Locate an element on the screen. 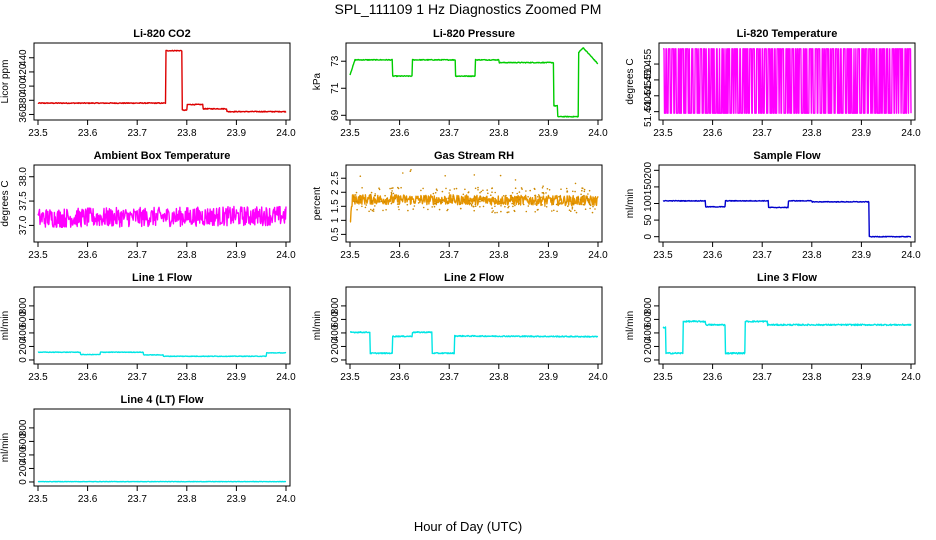  y-tick-label: 38.0 is located at coordinates (23, 177).